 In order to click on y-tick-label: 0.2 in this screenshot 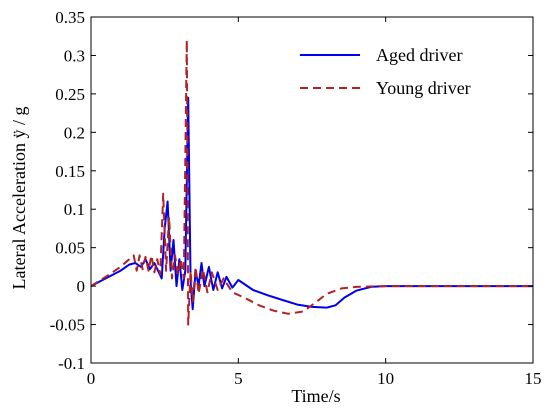, I will do `click(74, 132)`.